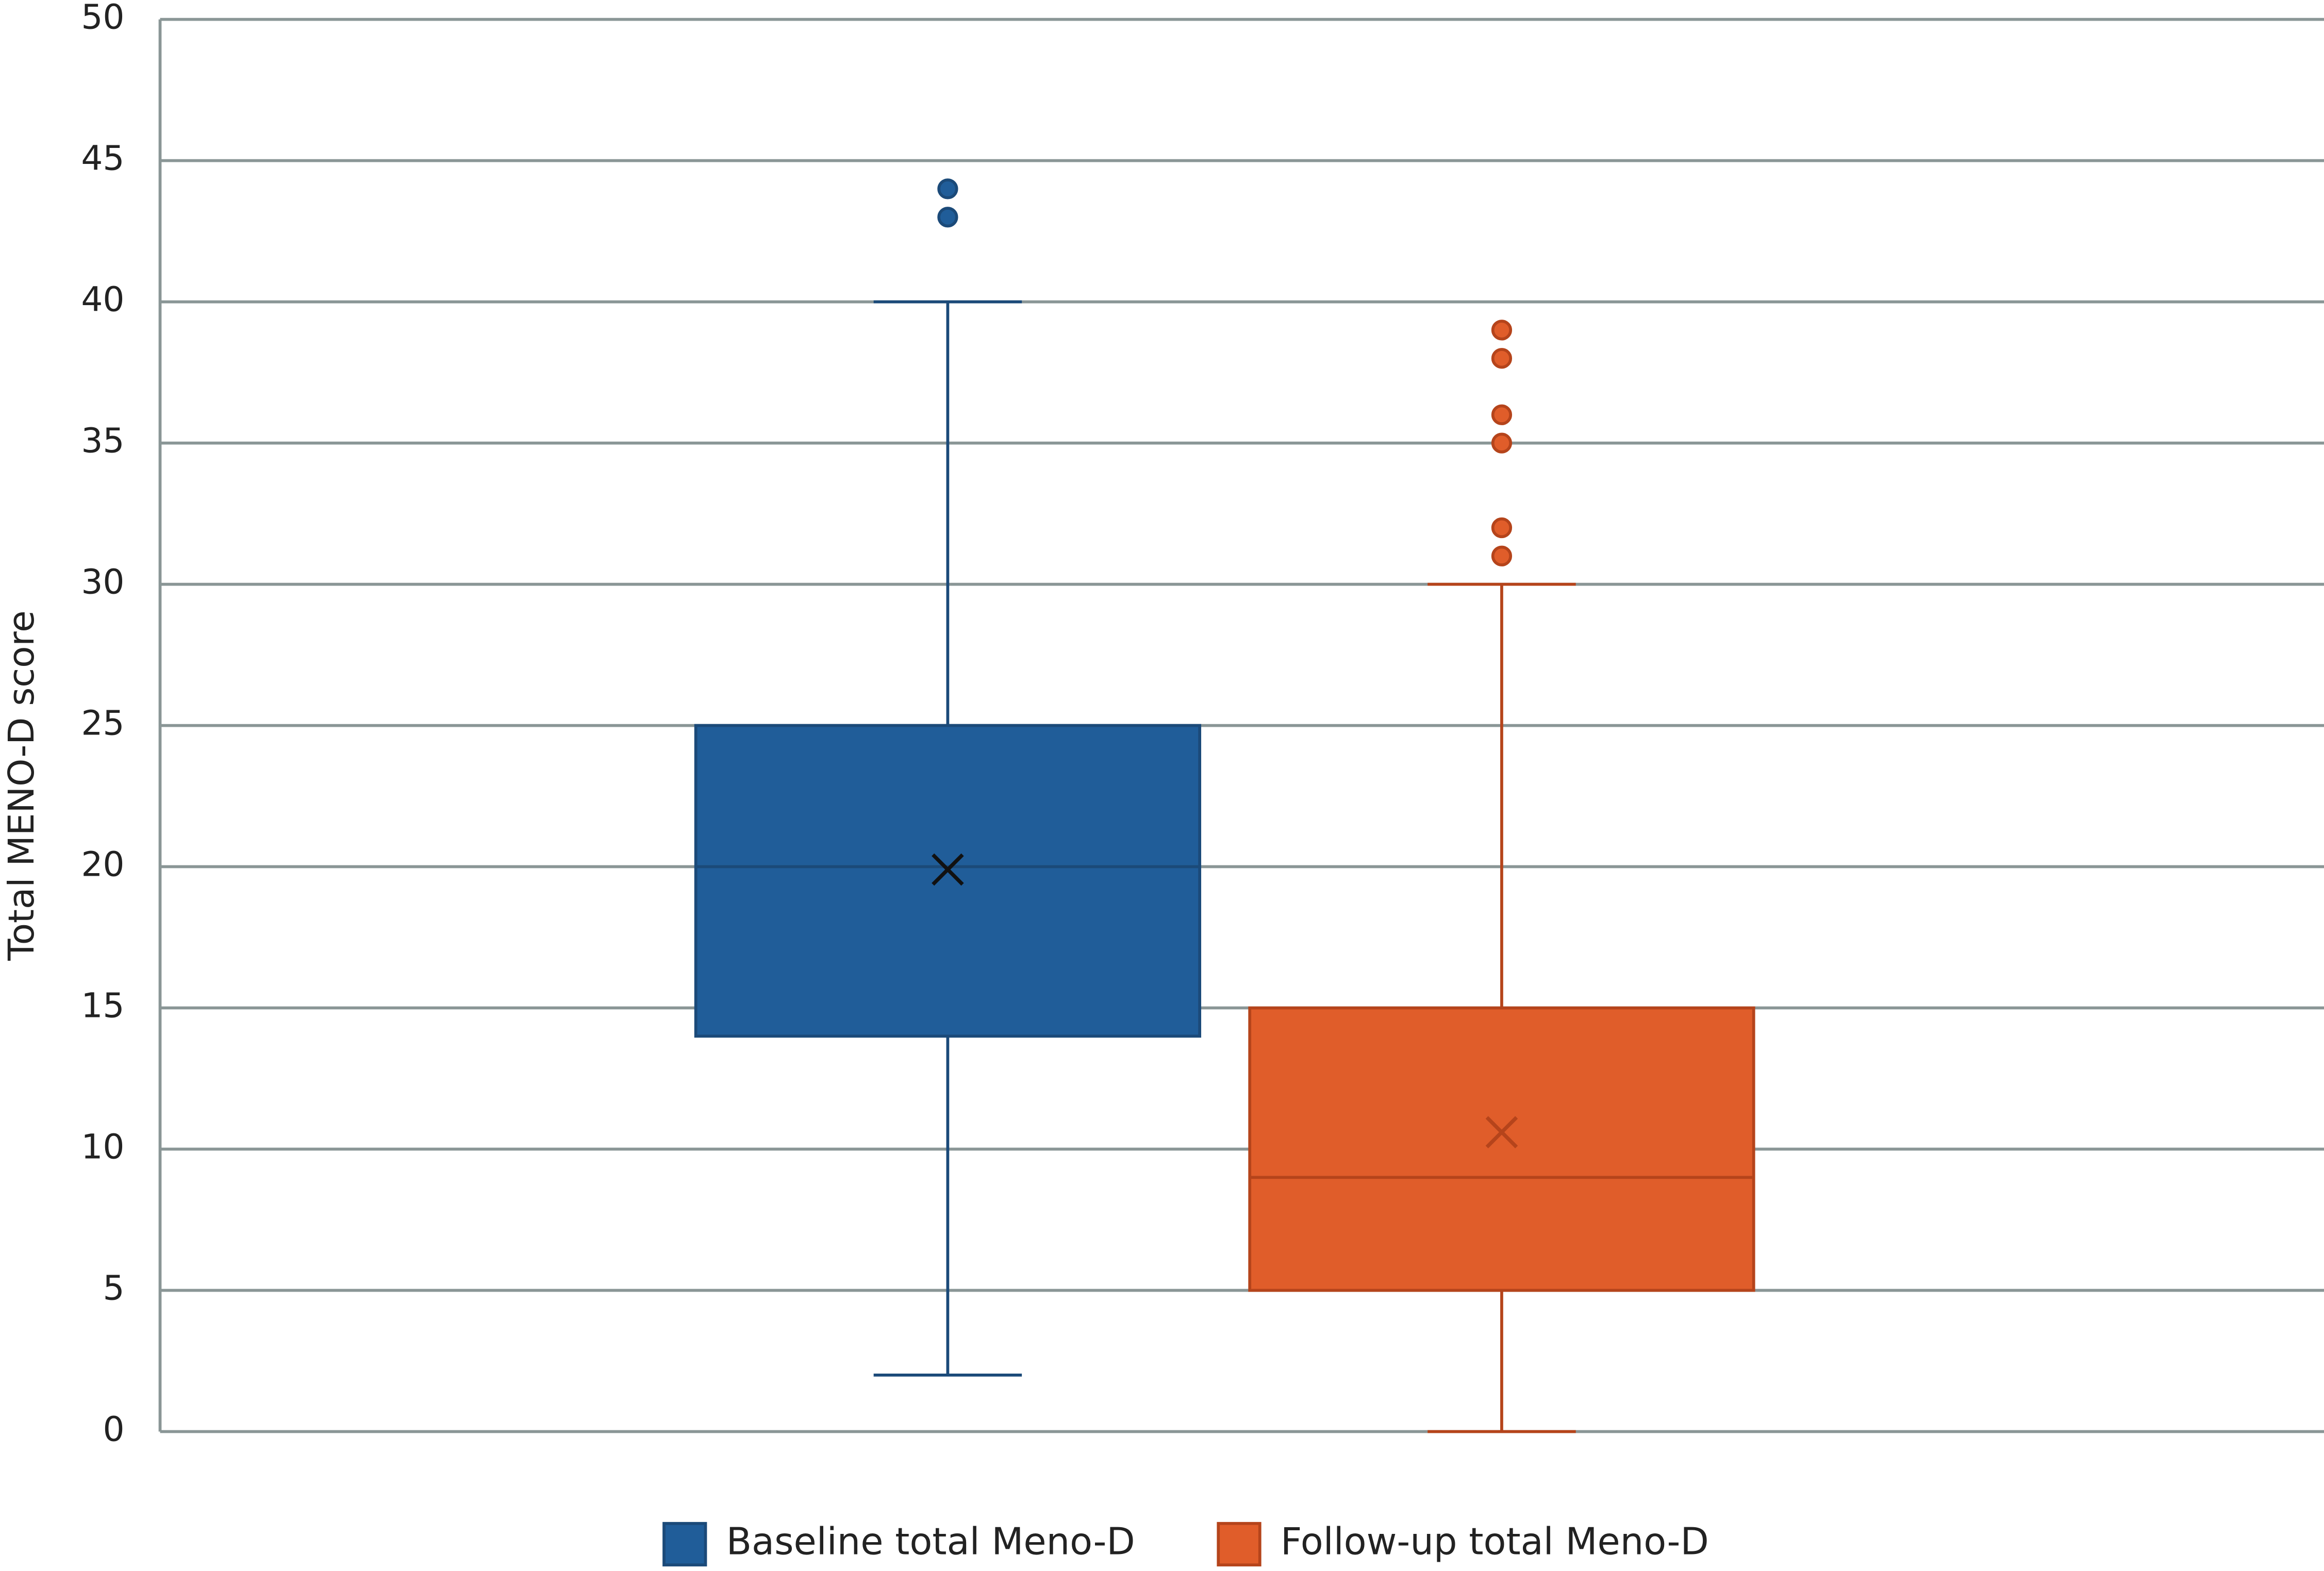 Image resolution: width=2324 pixels, height=1571 pixels. I want to click on y-tick-label: 35, so click(102, 441).